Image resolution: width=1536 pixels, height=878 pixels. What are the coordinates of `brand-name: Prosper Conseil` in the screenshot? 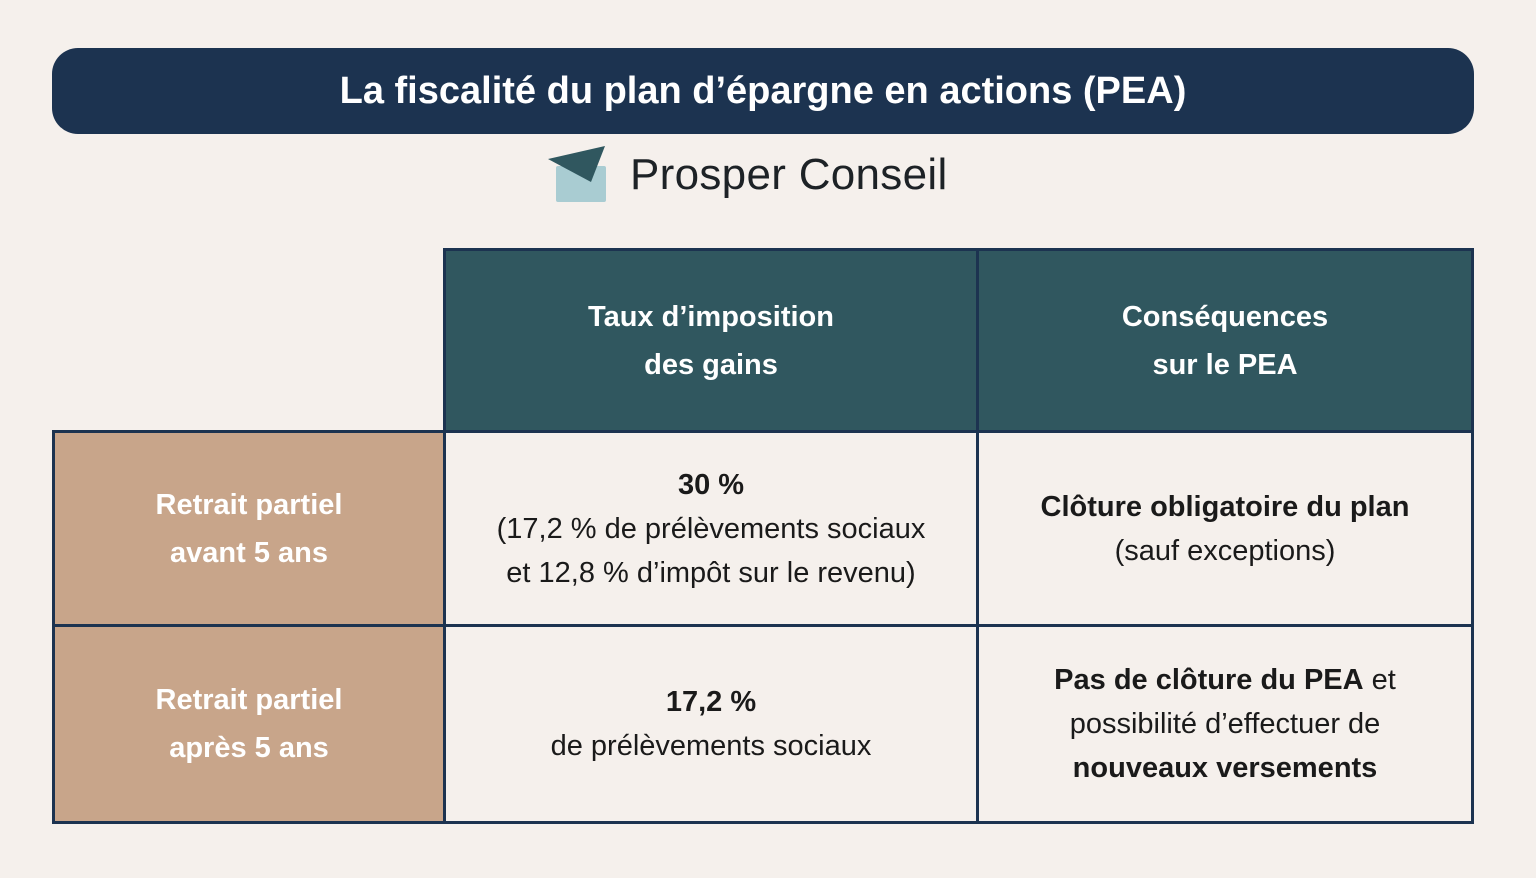 It's located at (789, 174).